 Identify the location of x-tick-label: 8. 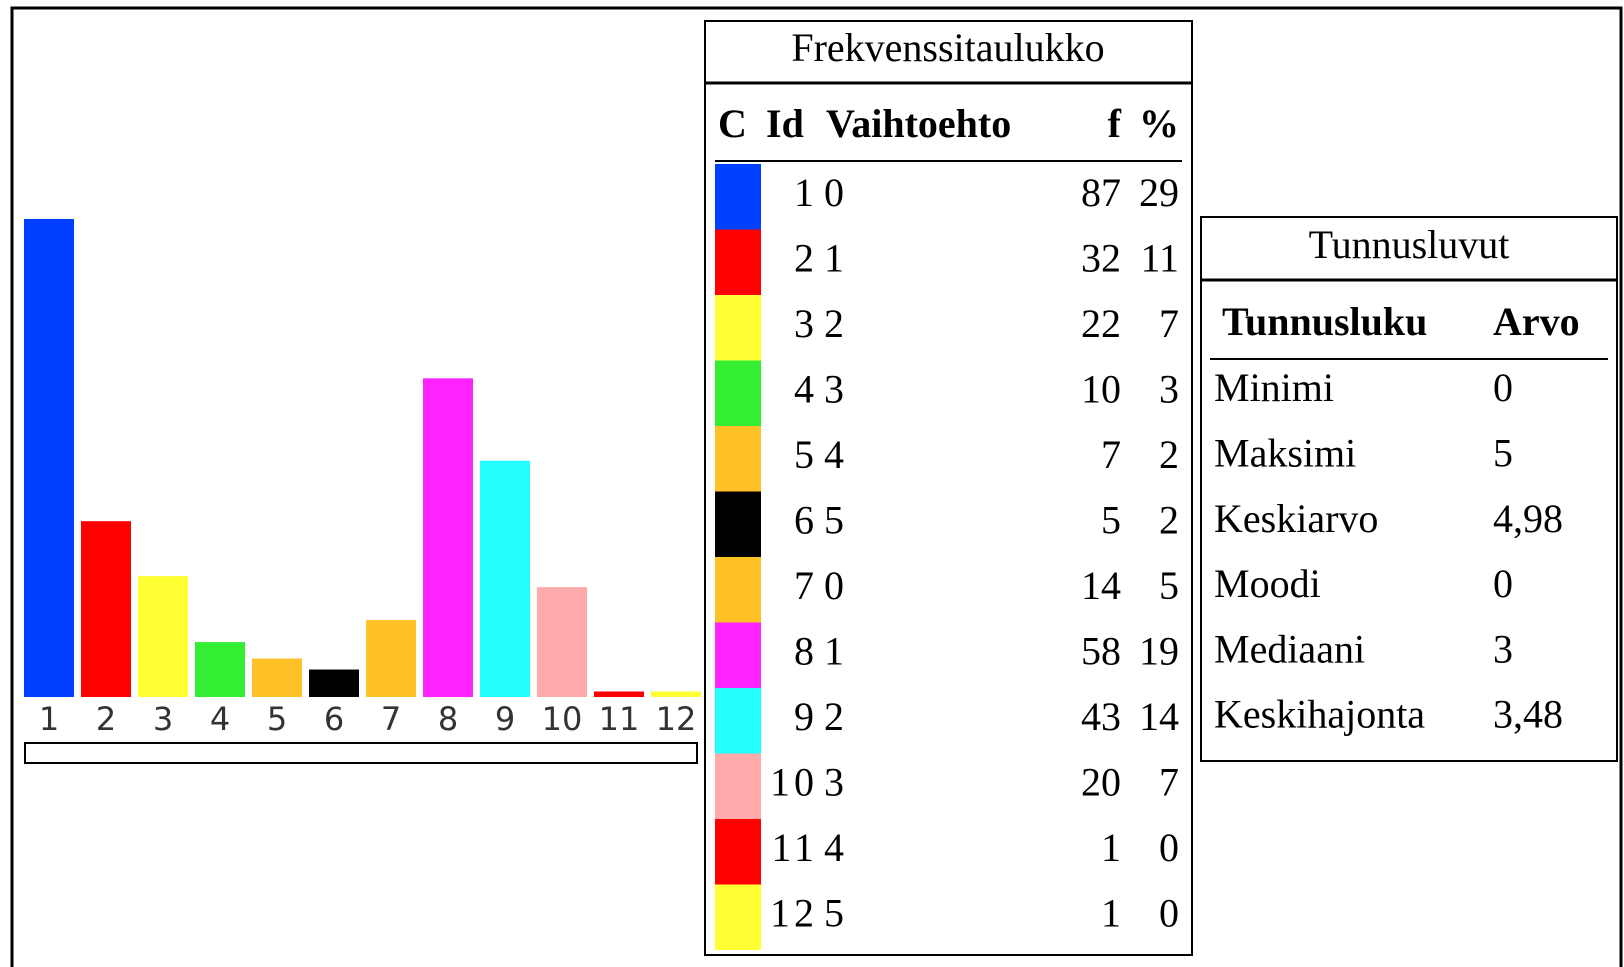
(448, 719).